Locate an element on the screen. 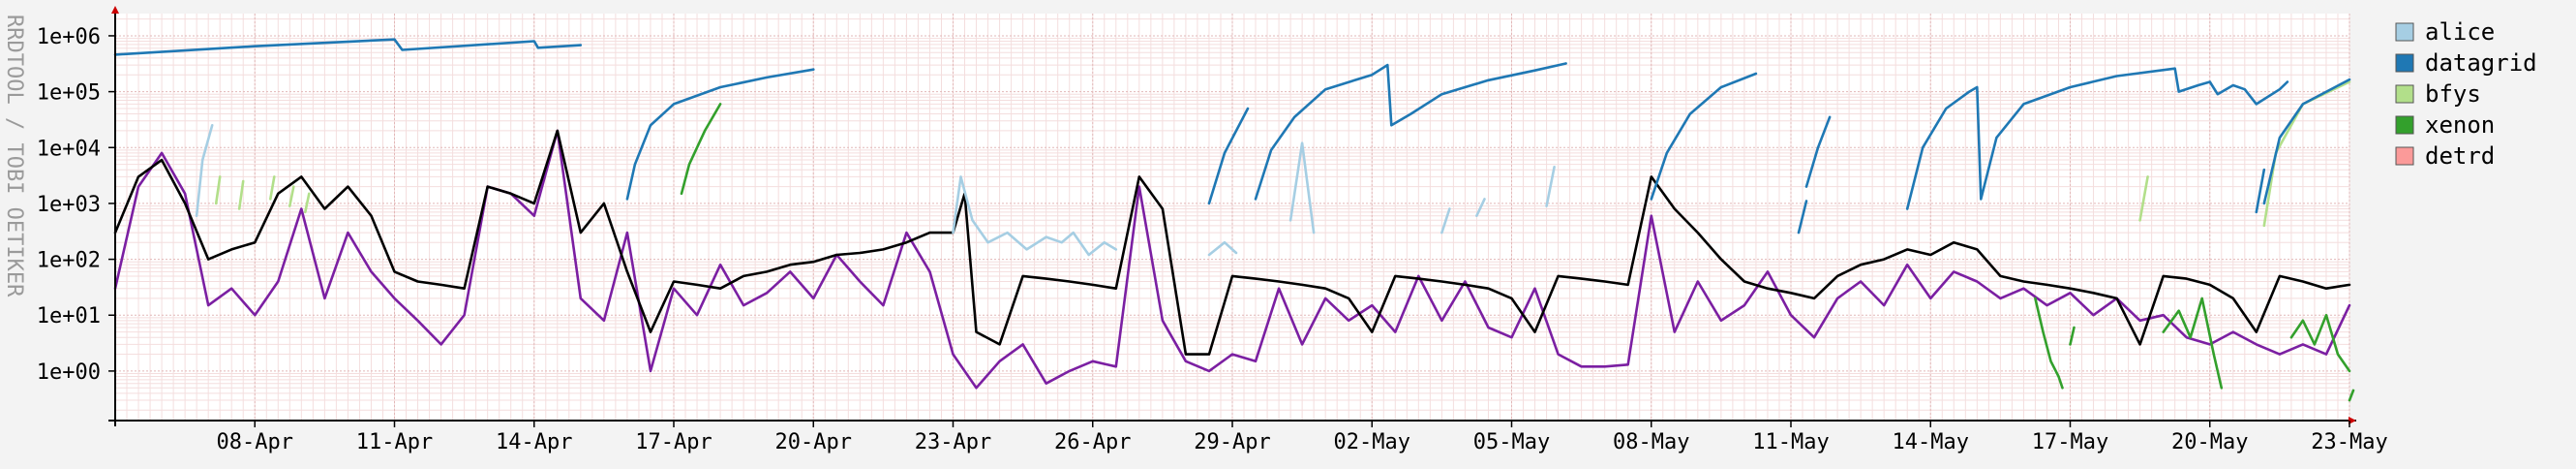 This screenshot has width=2576, height=469. x-tick-label: 17-May is located at coordinates (2070, 442).